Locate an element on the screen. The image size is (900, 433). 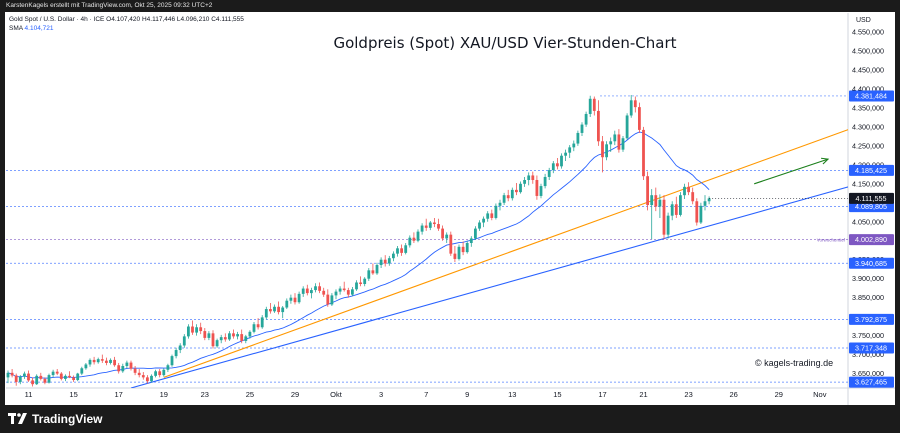
x-tick-label: 17 is located at coordinates (602, 394).